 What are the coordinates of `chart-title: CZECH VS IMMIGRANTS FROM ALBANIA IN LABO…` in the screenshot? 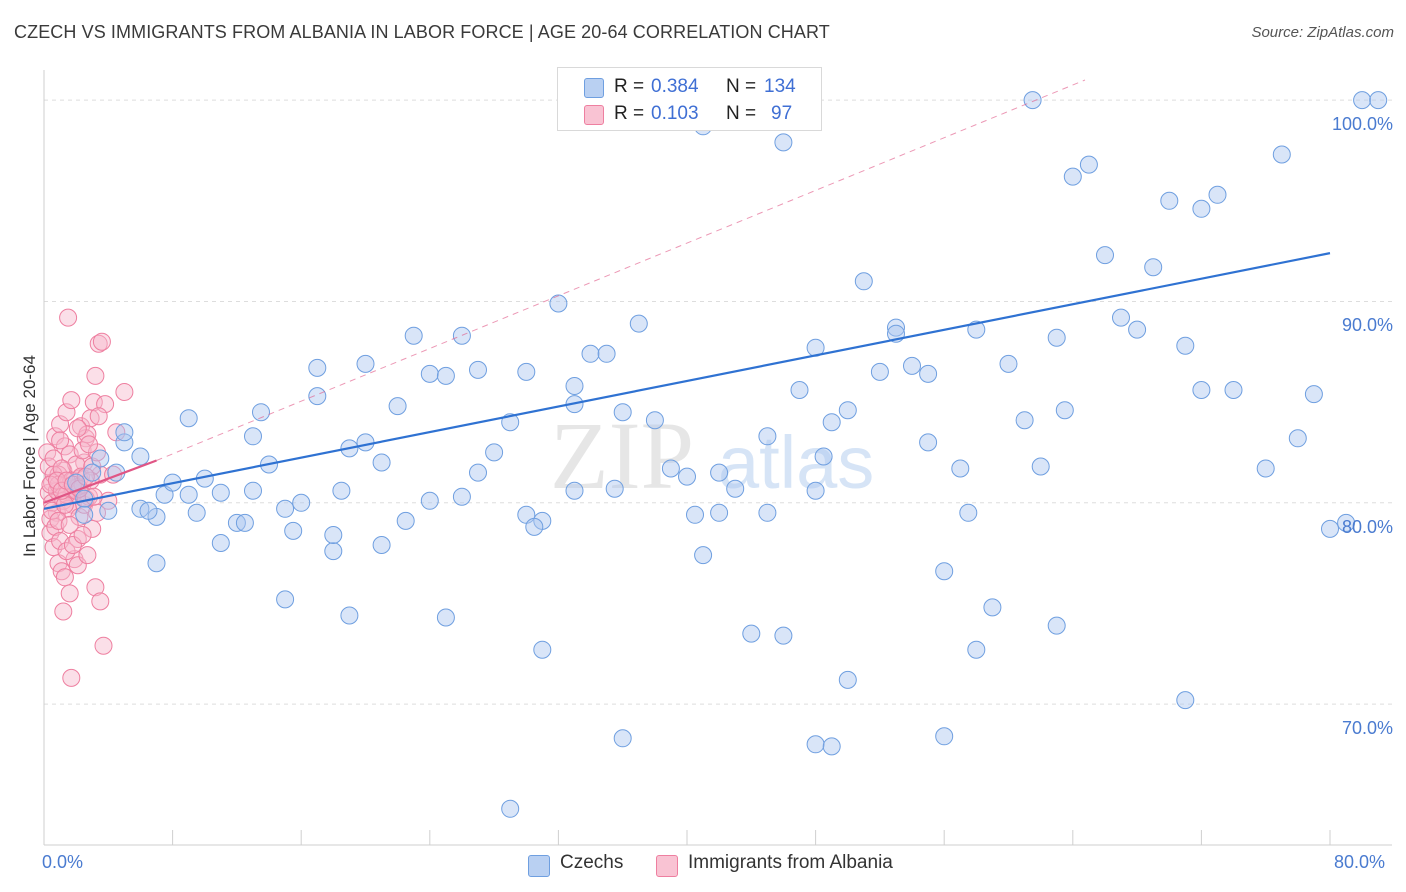 It's located at (422, 32).